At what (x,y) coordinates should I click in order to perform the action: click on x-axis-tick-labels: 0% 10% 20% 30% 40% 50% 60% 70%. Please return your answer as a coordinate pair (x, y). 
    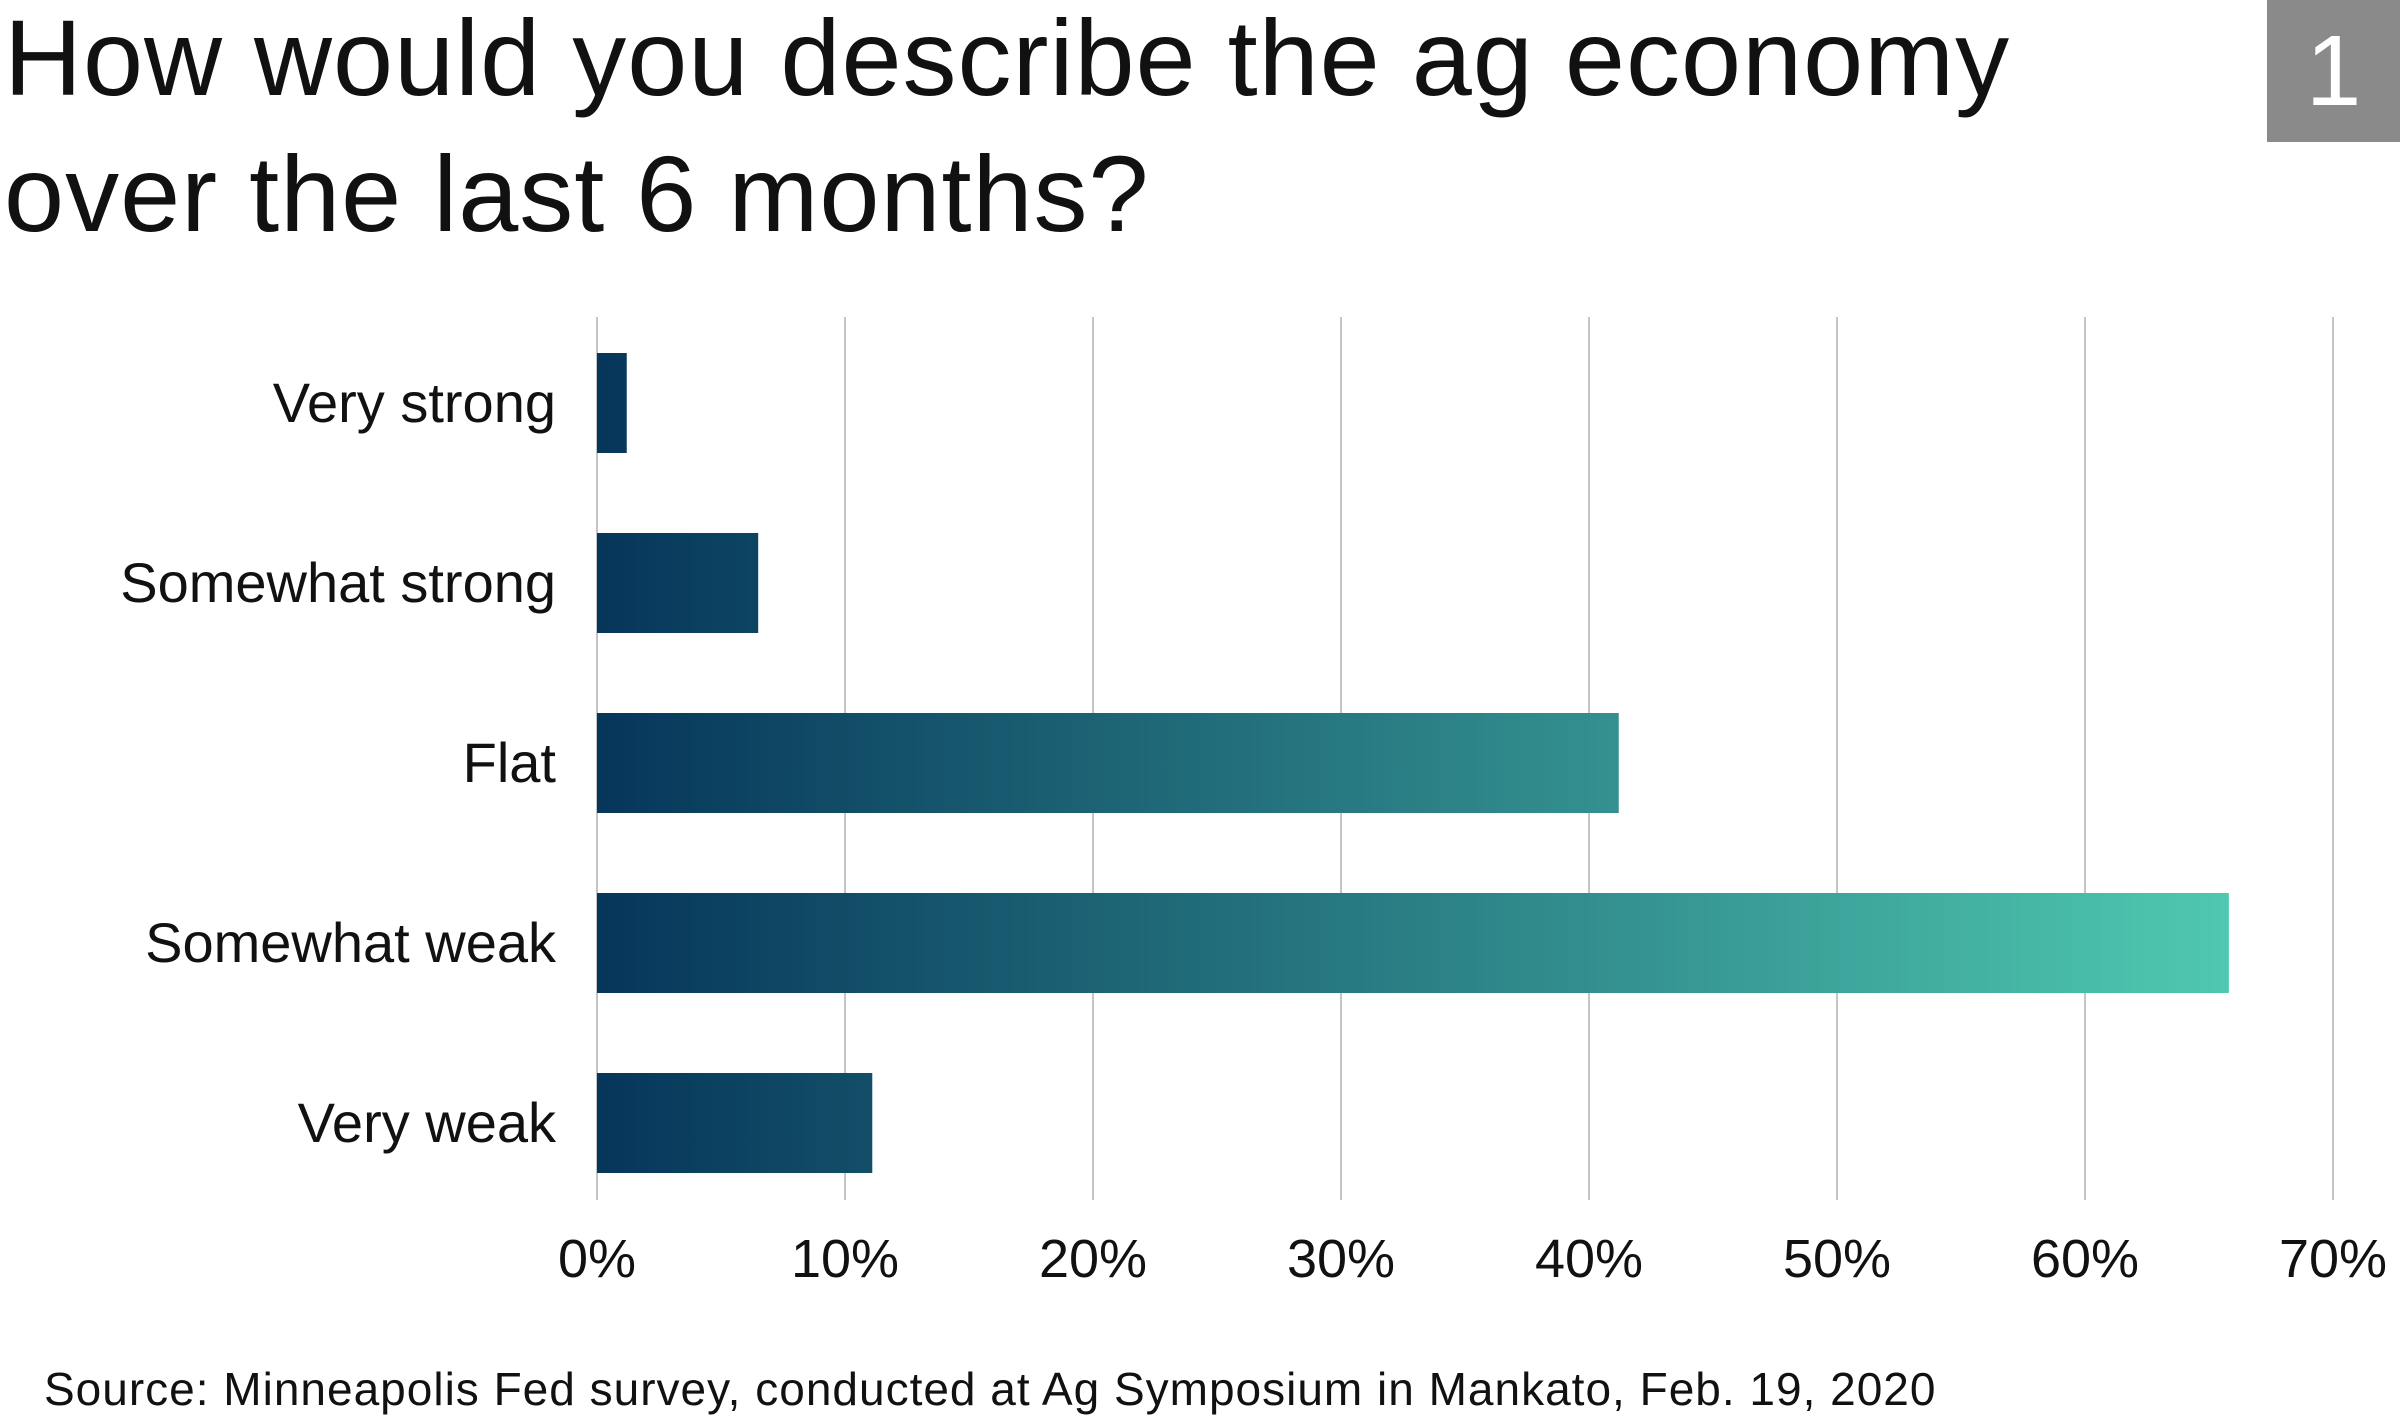
    Looking at the image, I should click on (1472, 1259).